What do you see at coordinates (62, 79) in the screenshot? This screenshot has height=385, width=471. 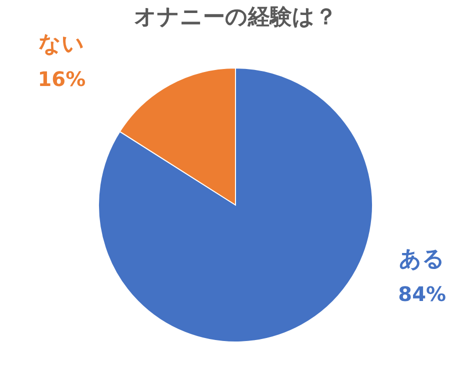 I see `data-label: 16%` at bounding box center [62, 79].